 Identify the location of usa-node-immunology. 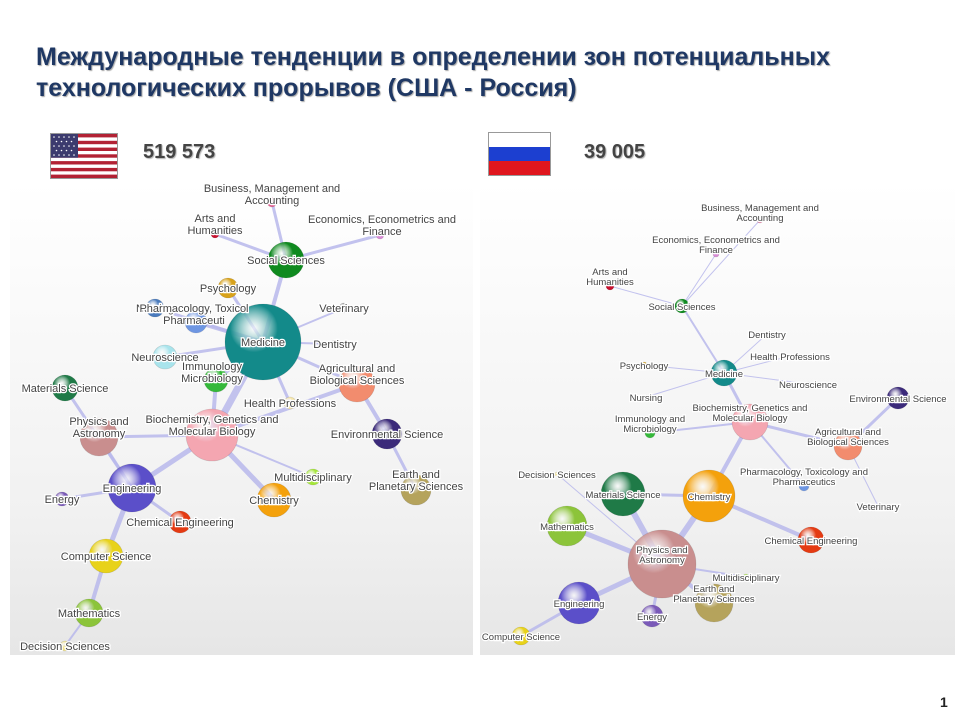
(216, 380).